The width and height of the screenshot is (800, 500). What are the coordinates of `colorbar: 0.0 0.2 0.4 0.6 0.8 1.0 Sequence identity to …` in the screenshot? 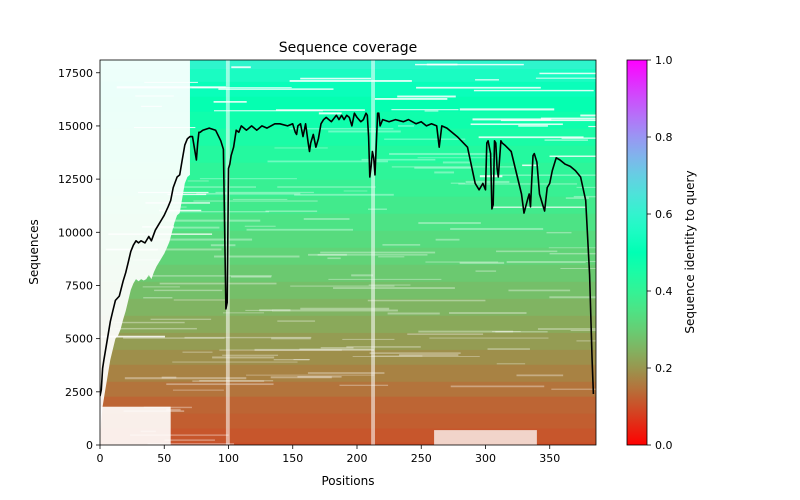 It's located at (661, 253).